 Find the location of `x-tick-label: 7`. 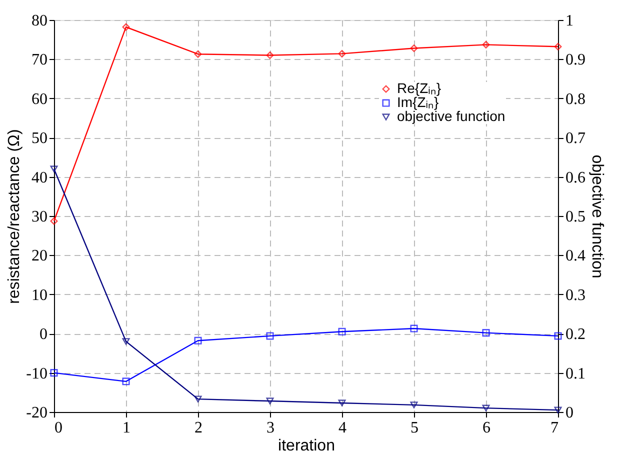

x-tick-label: 7 is located at coordinates (554, 428).